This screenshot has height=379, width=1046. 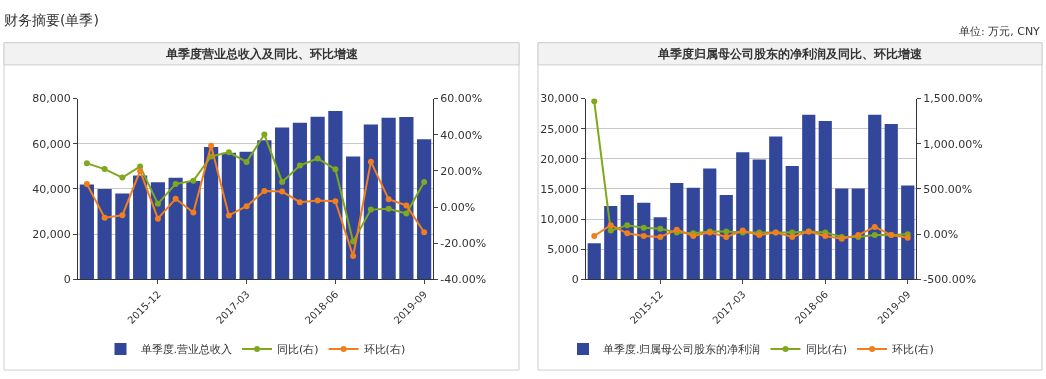 What do you see at coordinates (559, 129) in the screenshot?
I see `y-tick-label: 25,000` at bounding box center [559, 129].